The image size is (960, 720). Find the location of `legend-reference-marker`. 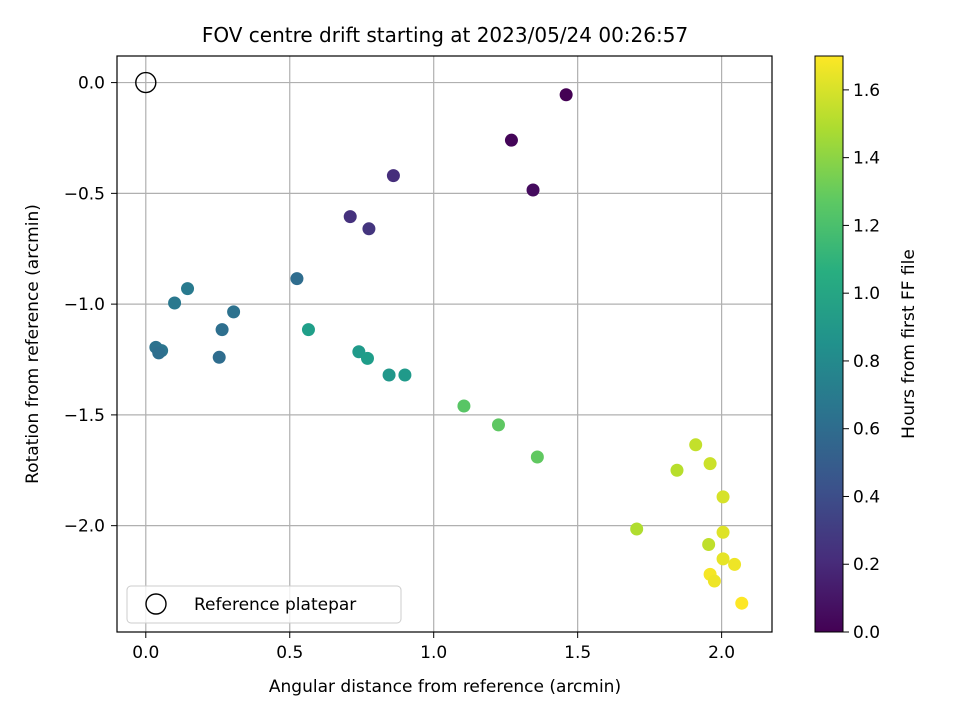

legend-reference-marker is located at coordinates (156, 604).